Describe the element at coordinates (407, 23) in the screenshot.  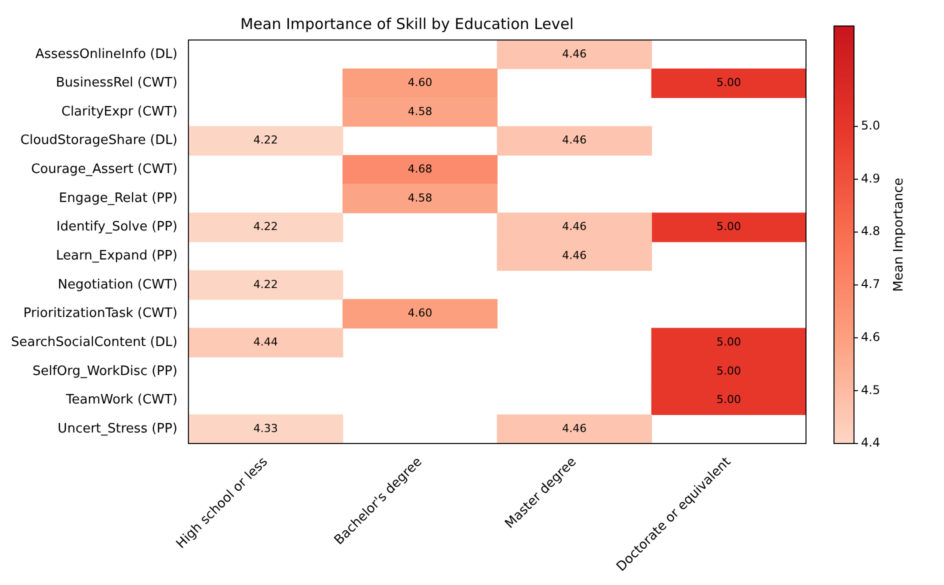
I see `chart-title: Mean Importance of Skill by Education Level` at that location.